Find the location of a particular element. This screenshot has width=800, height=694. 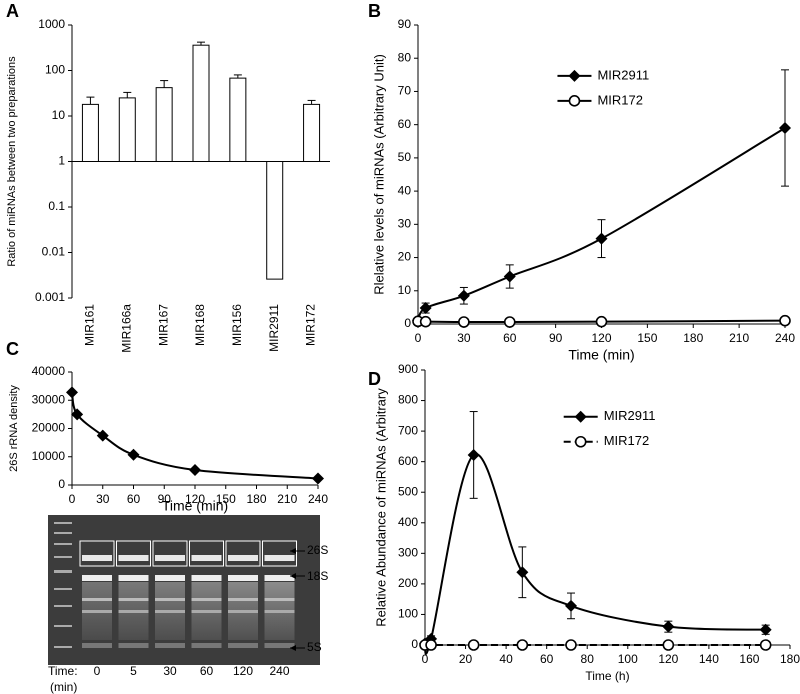

x-tick-label: MIR156 is located at coordinates (237, 325).